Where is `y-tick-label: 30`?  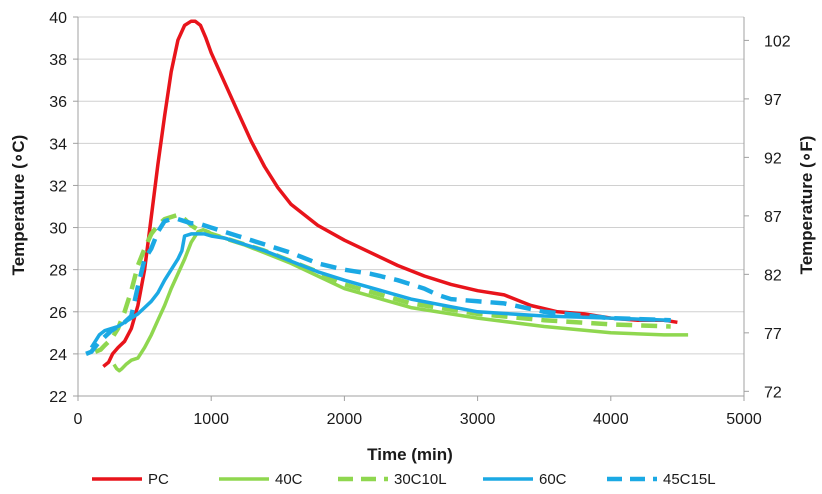 y-tick-label: 30 is located at coordinates (58, 229).